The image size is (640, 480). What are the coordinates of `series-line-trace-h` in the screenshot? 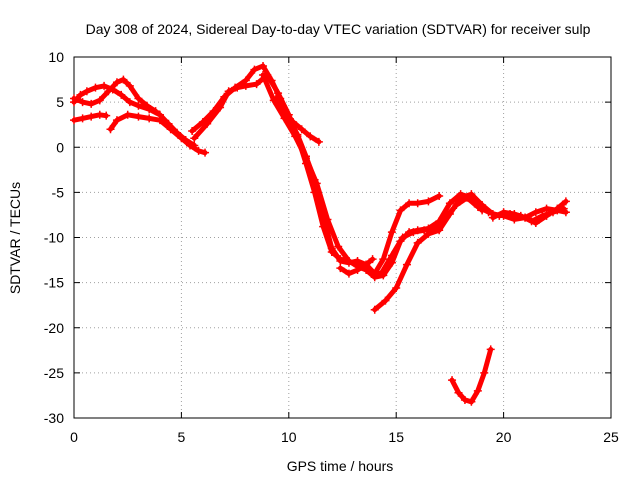 It's located at (297, 120).